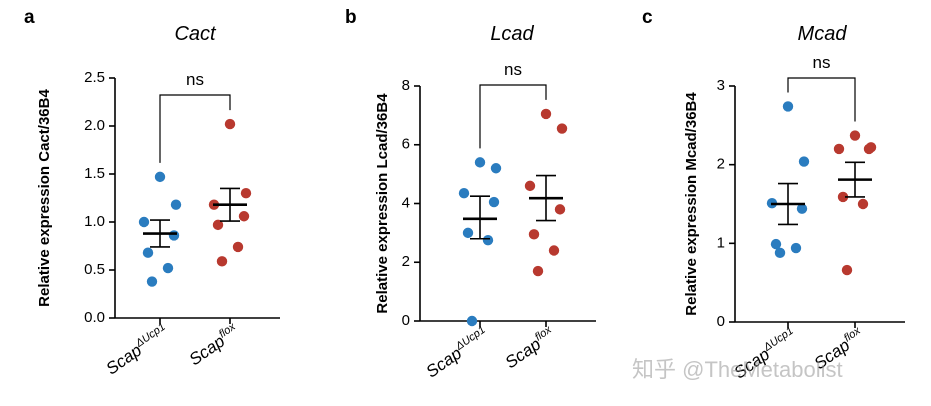  Describe the element at coordinates (647, 17) in the screenshot. I see `panel-letter: c` at that location.